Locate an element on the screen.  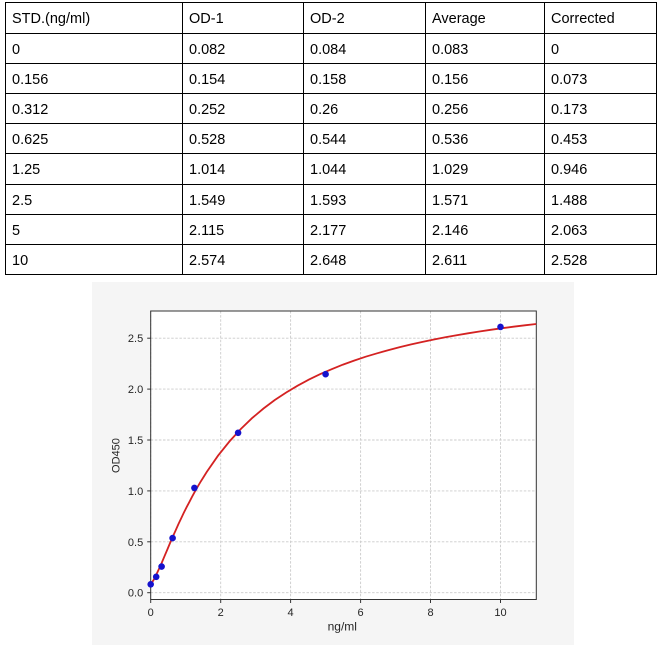
svg-text: 8 is located at coordinates (430, 613).